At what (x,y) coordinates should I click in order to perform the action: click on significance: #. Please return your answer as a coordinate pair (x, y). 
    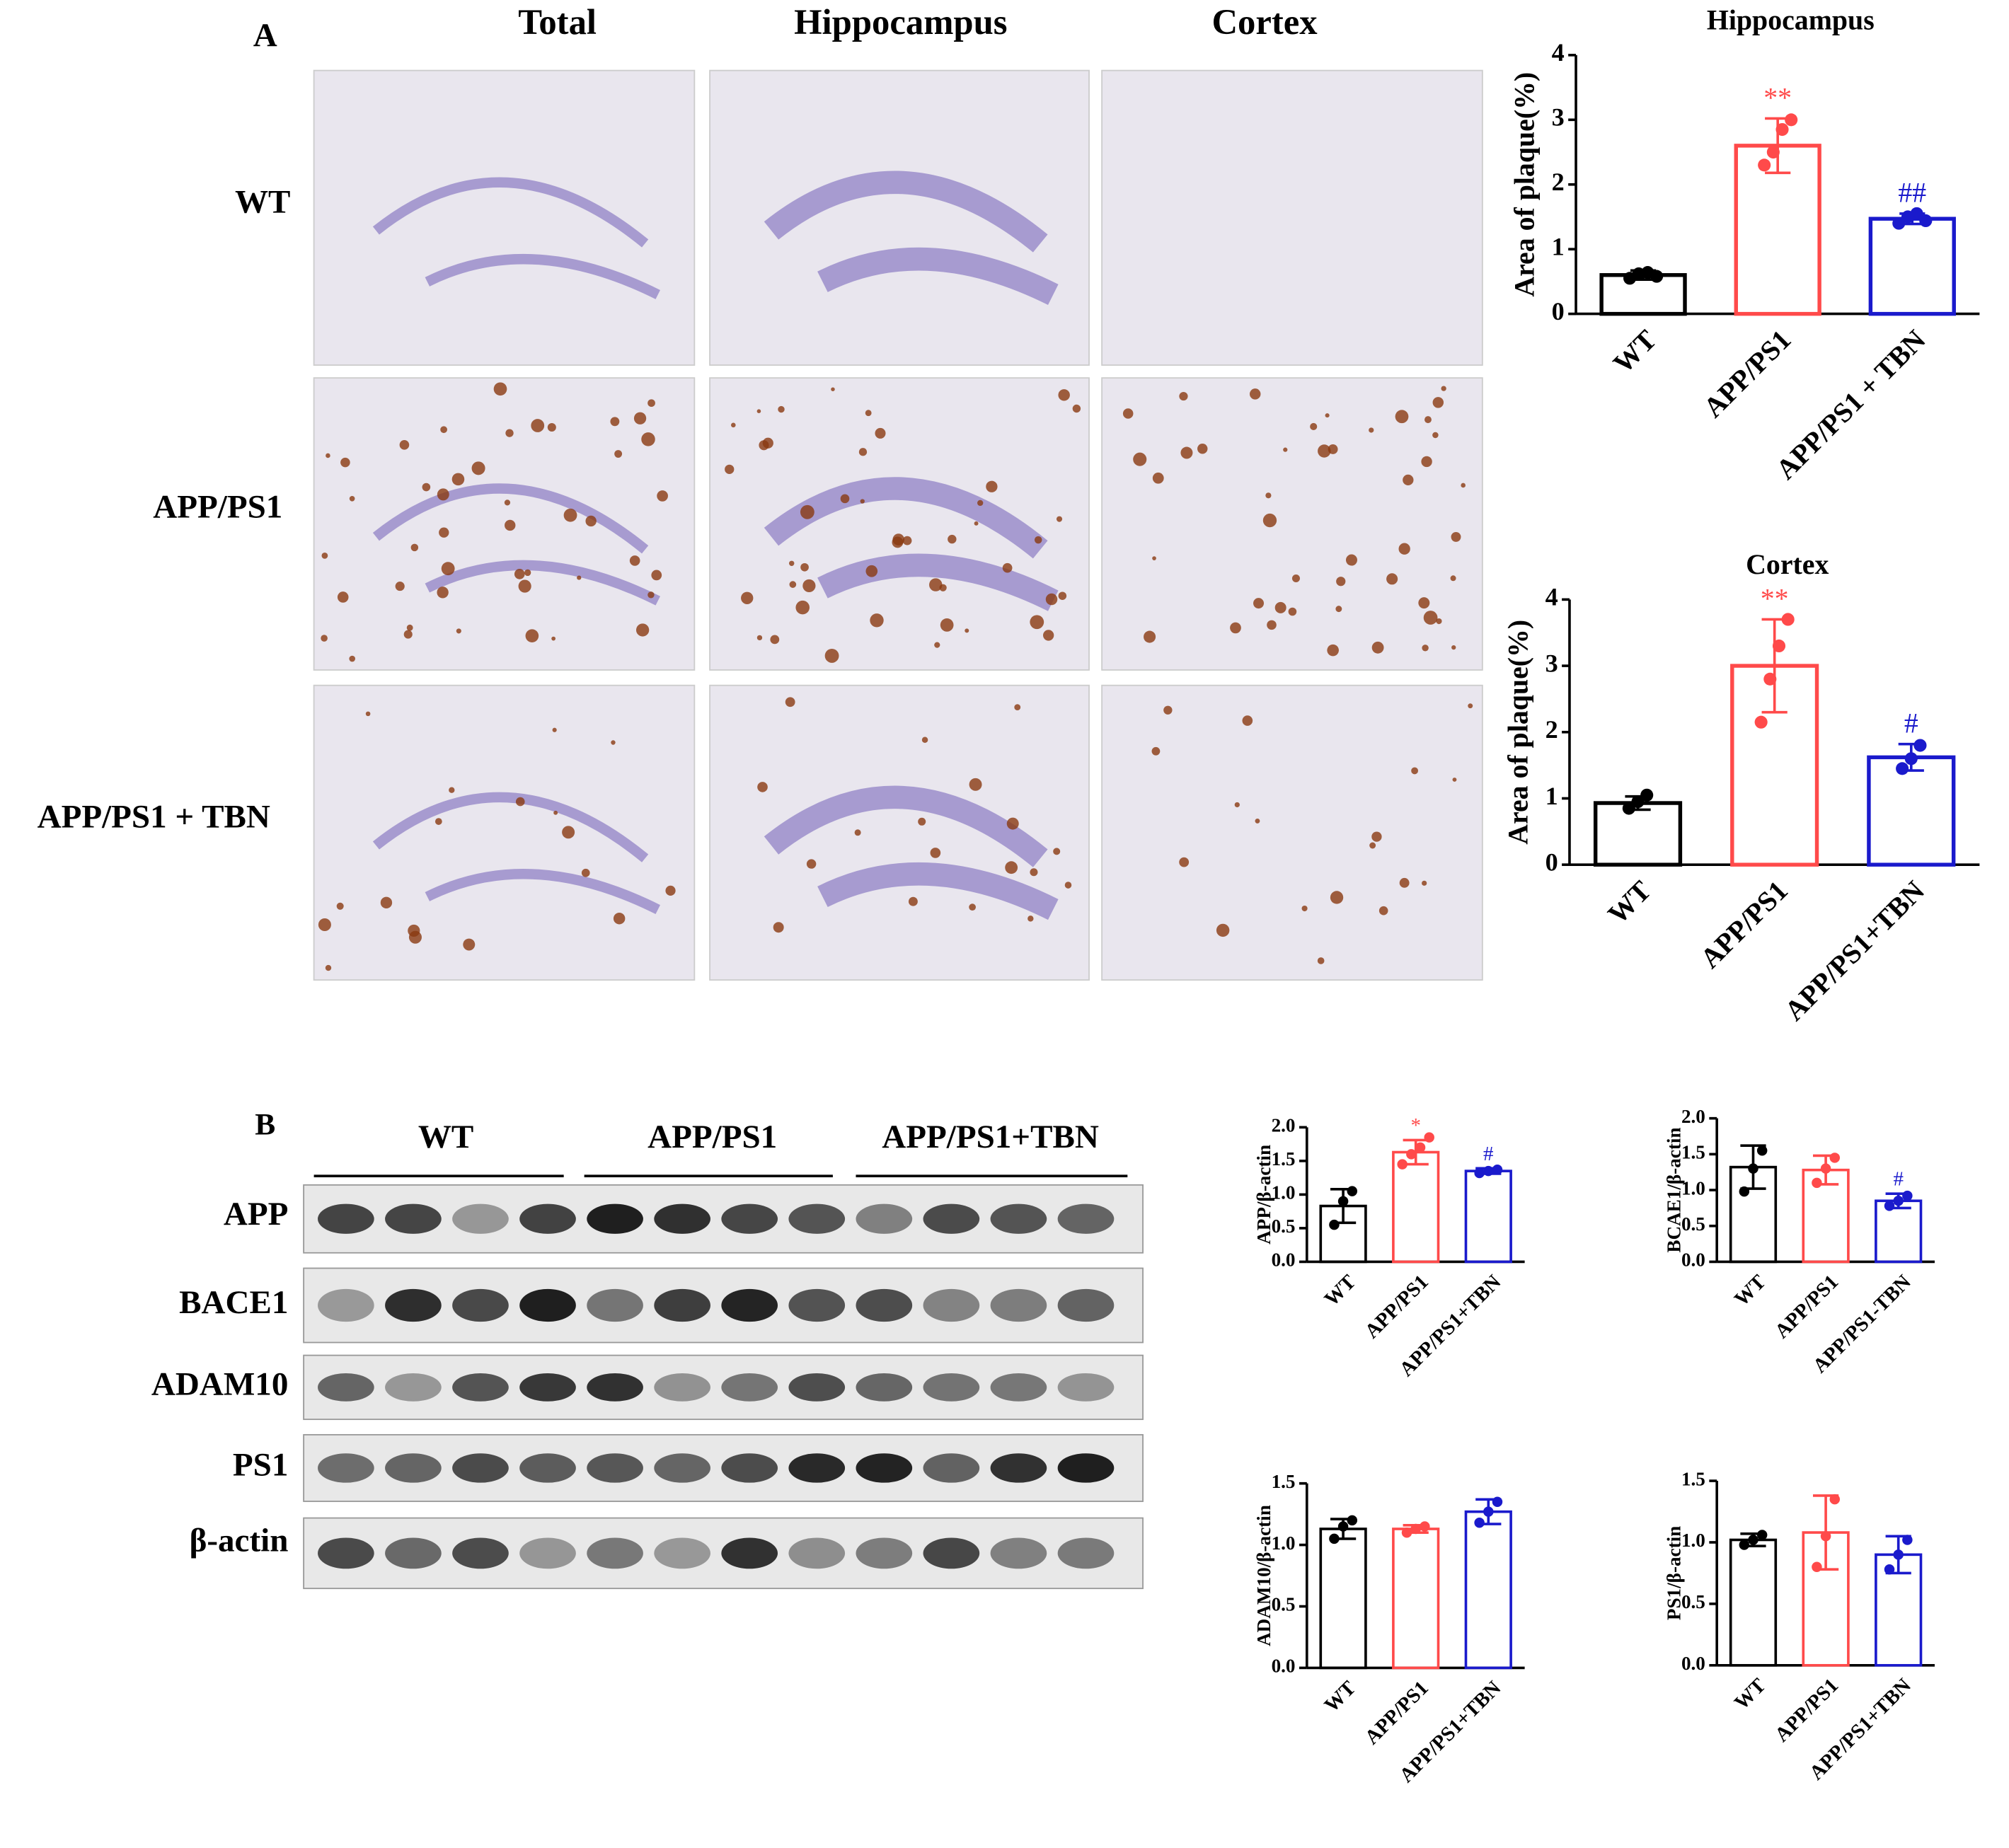
    Looking at the image, I should click on (1488, 1154).